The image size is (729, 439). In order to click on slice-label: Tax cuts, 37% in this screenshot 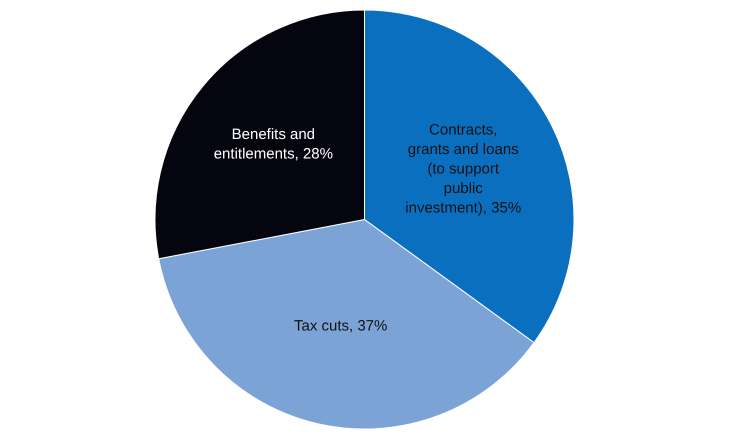, I will do `click(341, 326)`.